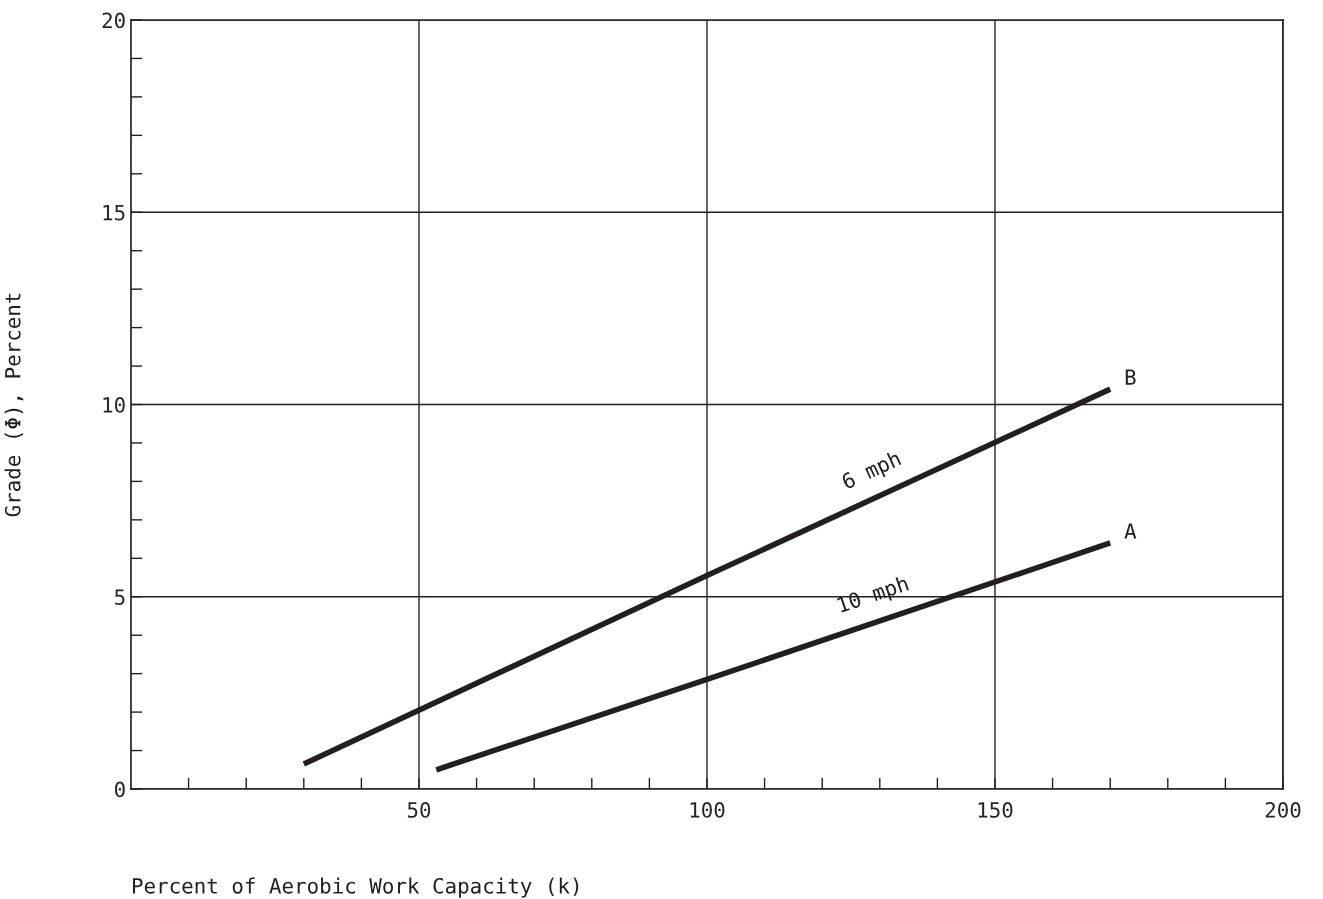  What do you see at coordinates (995, 810) in the screenshot?
I see `x-tick-label: 150` at bounding box center [995, 810].